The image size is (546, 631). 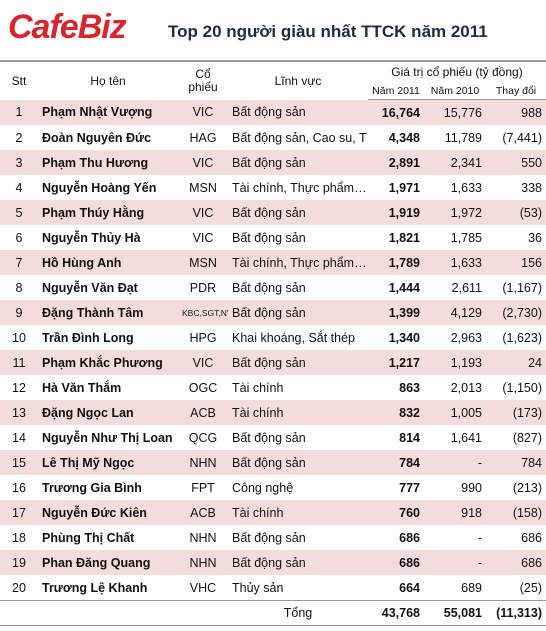 What do you see at coordinates (19, 562) in the screenshot?
I see `rank: 19` at bounding box center [19, 562].